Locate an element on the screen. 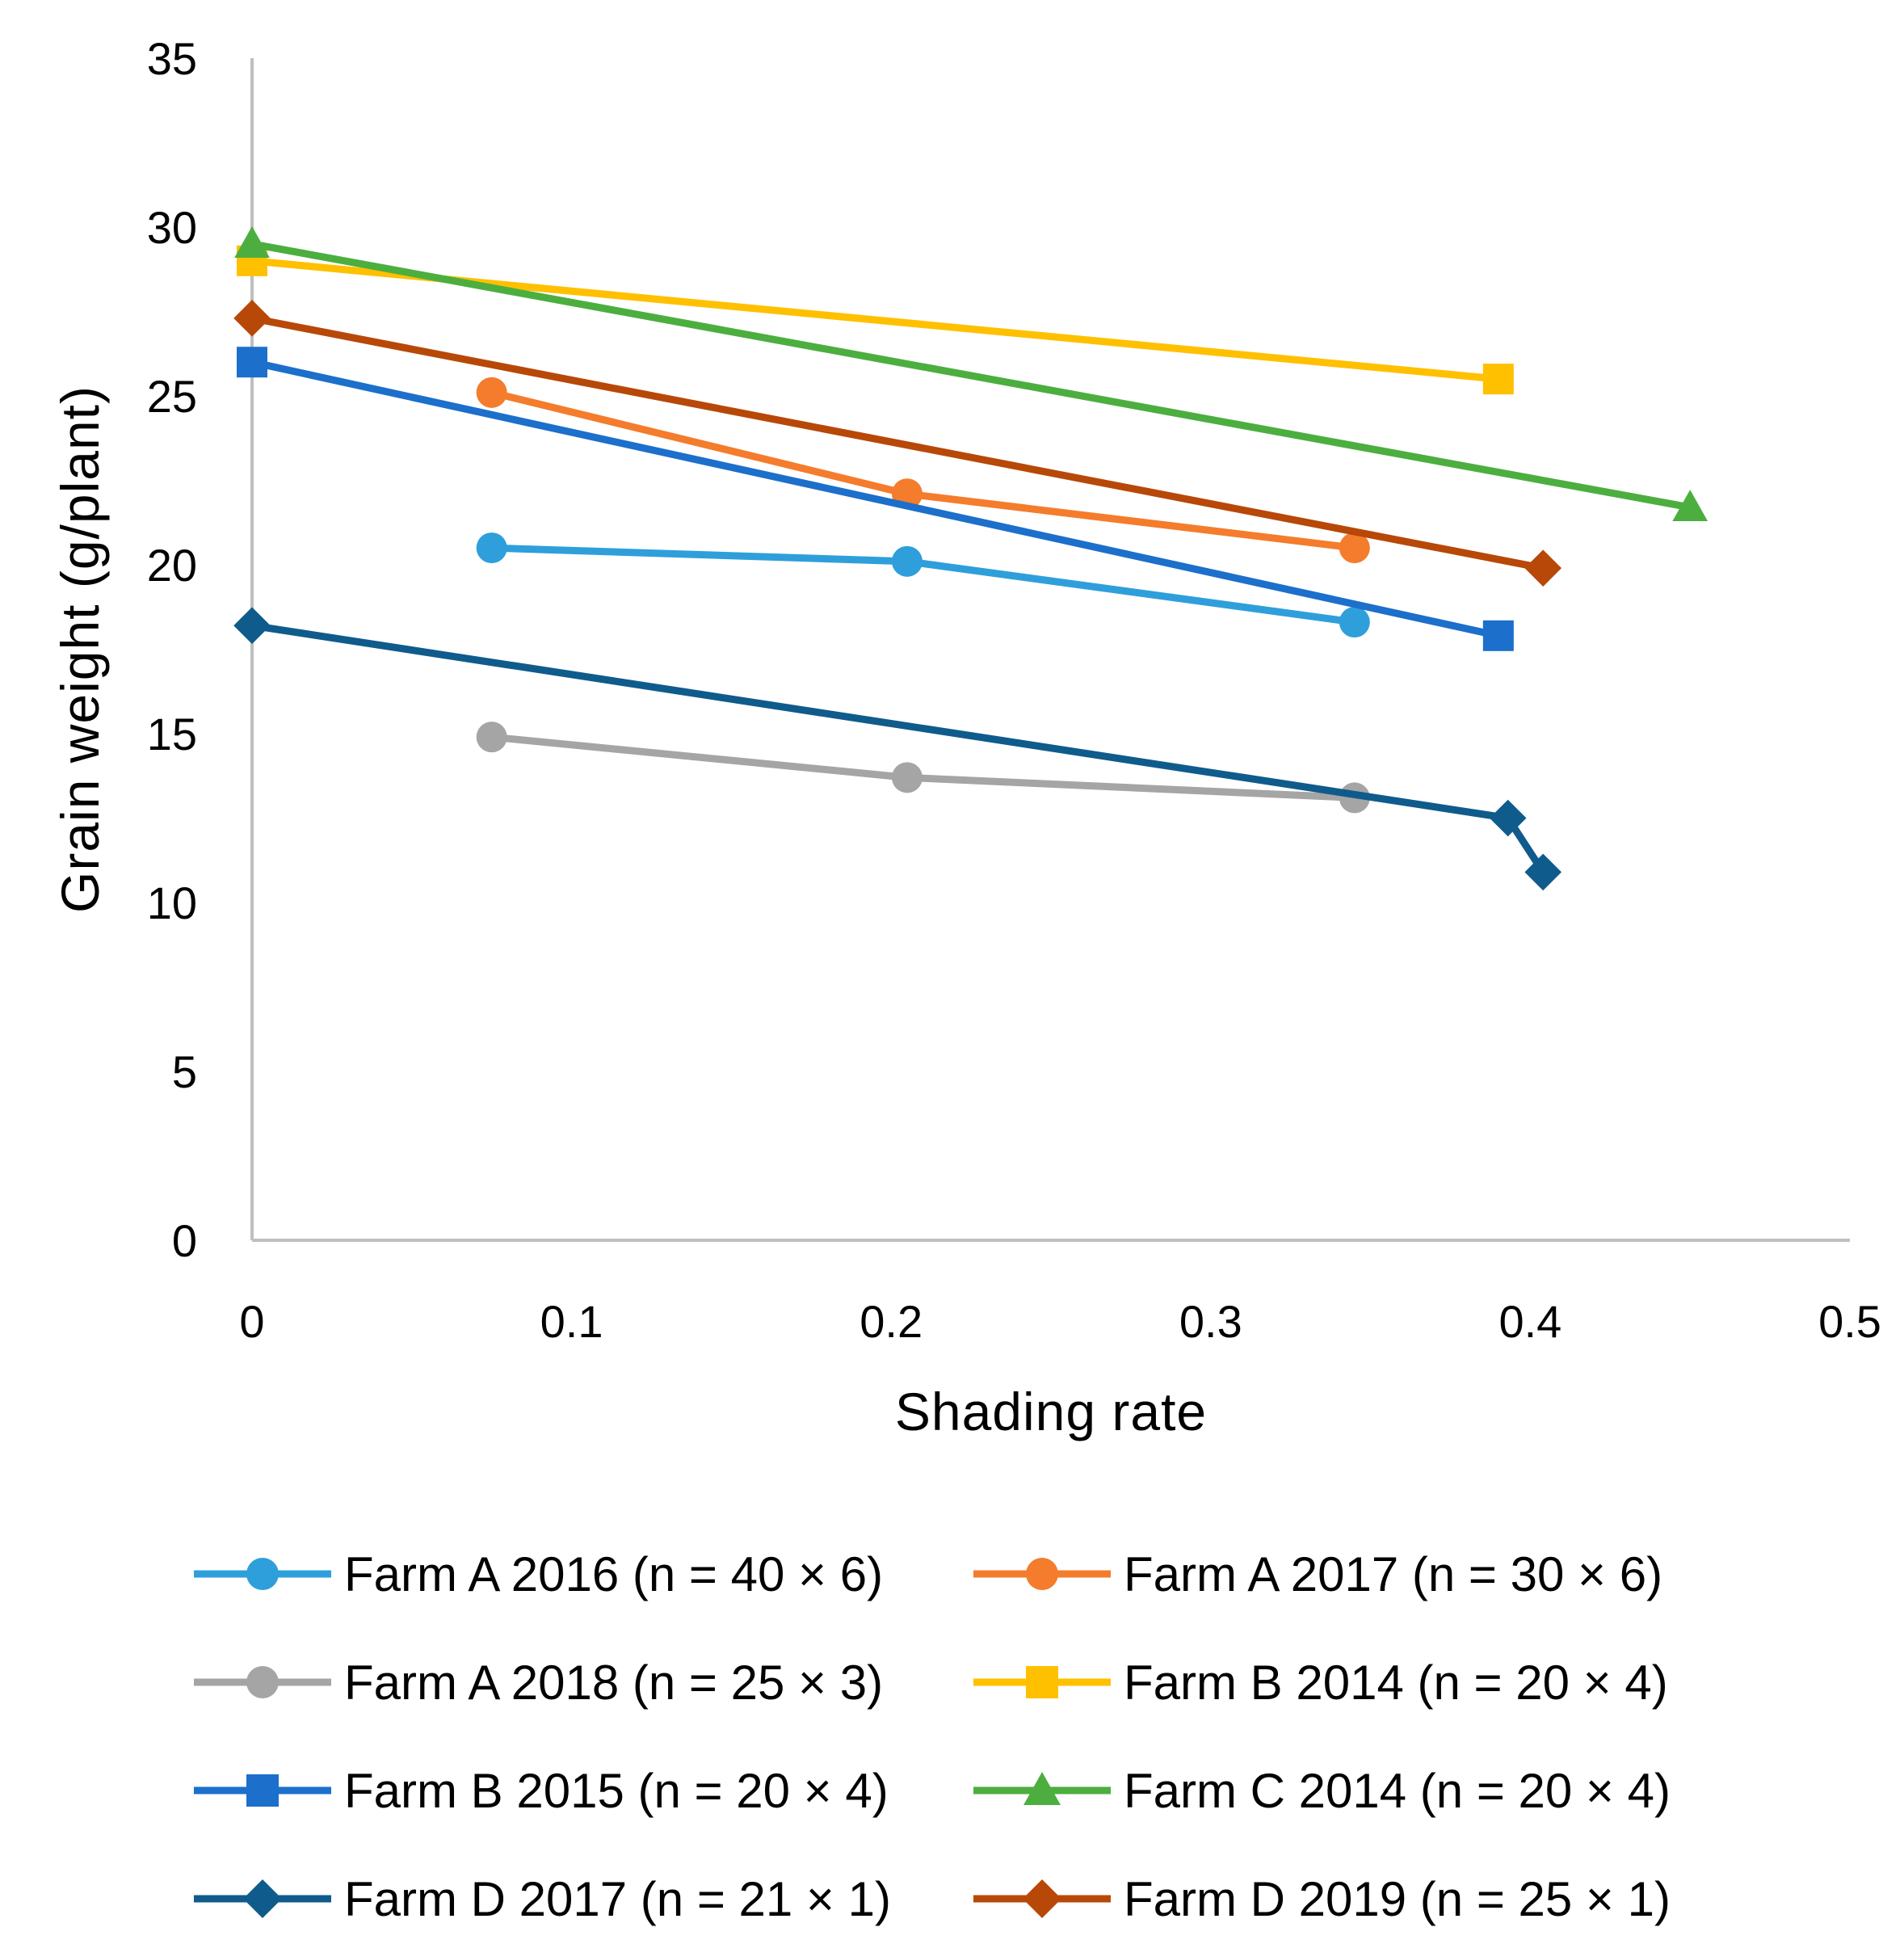 The height and width of the screenshot is (1944, 1904). legend-label: Farm B 2015 (n = 20 × 4) is located at coordinates (616, 1791).